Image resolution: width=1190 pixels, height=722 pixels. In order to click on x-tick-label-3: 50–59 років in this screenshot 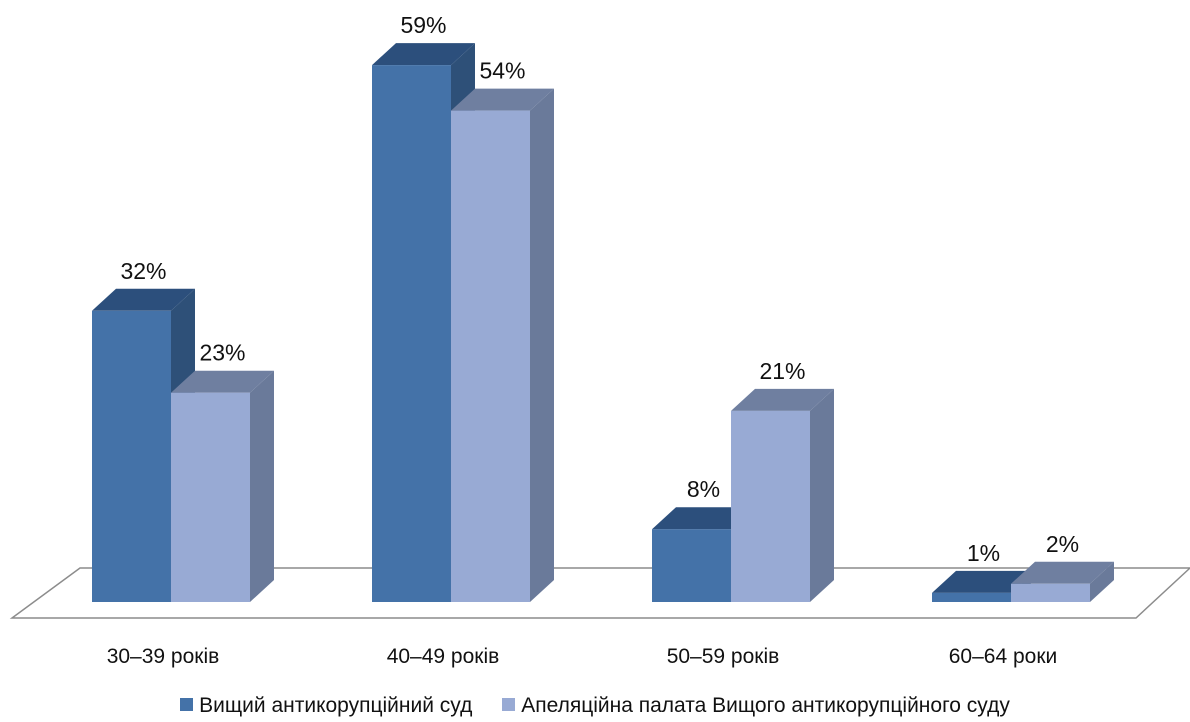, I will do `click(723, 656)`.